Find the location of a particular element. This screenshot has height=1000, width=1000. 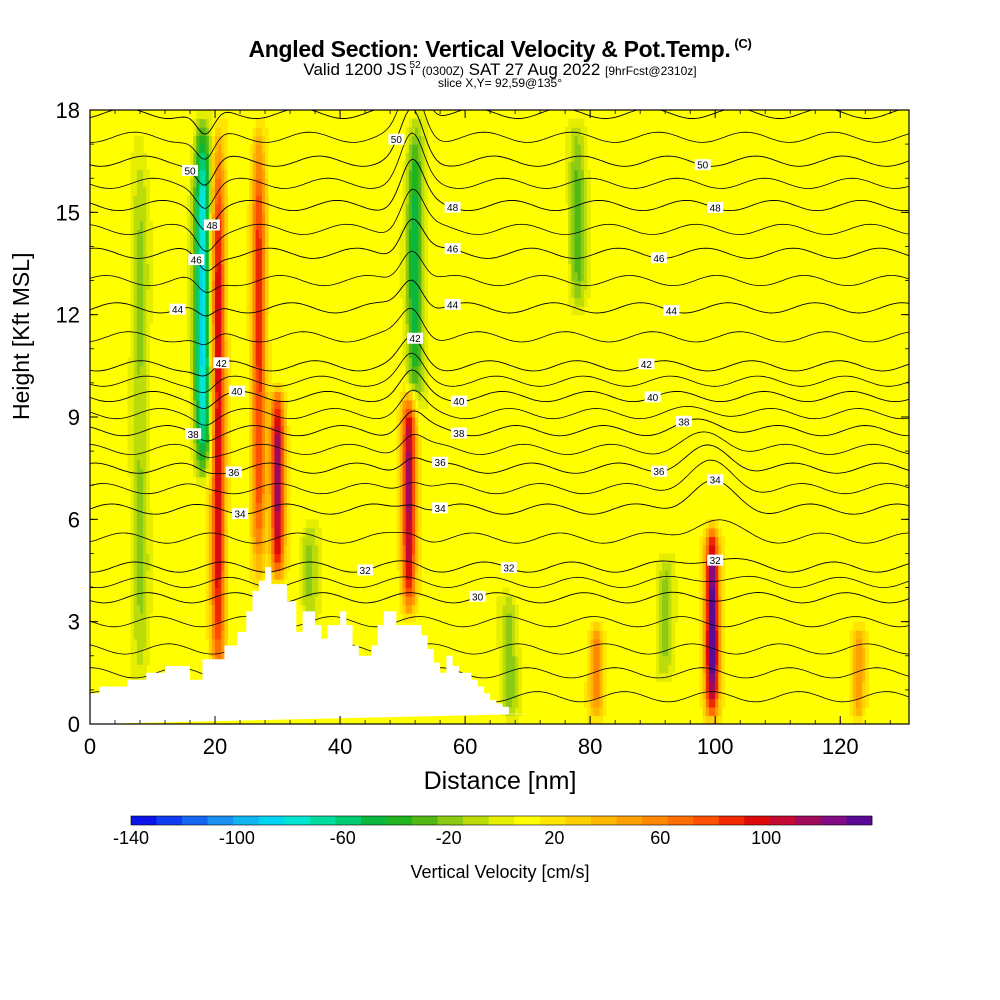

isentrope-label: 42 is located at coordinates (647, 365).